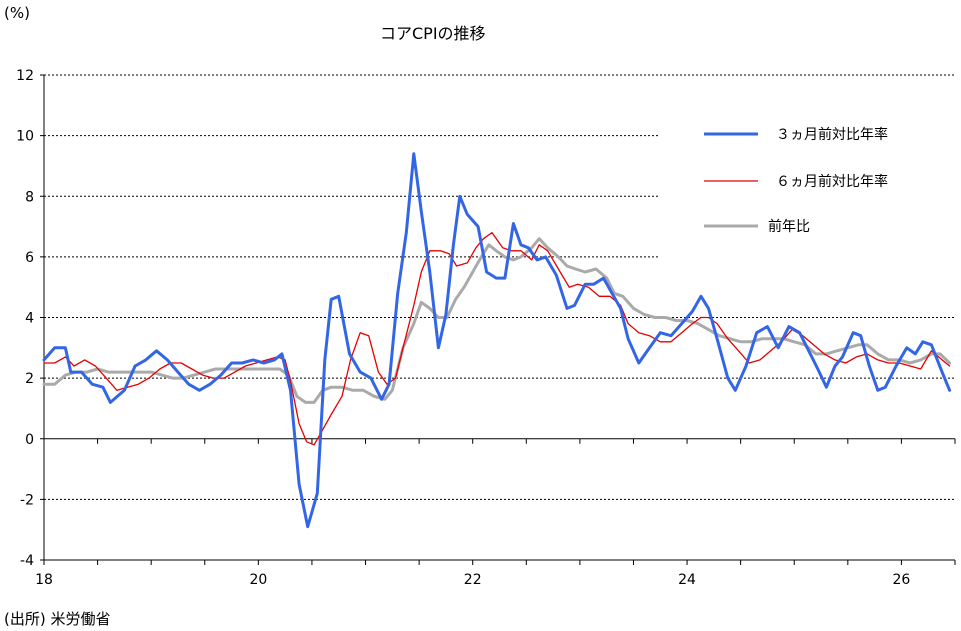  What do you see at coordinates (258, 580) in the screenshot?
I see `x-tick-label: 20` at bounding box center [258, 580].